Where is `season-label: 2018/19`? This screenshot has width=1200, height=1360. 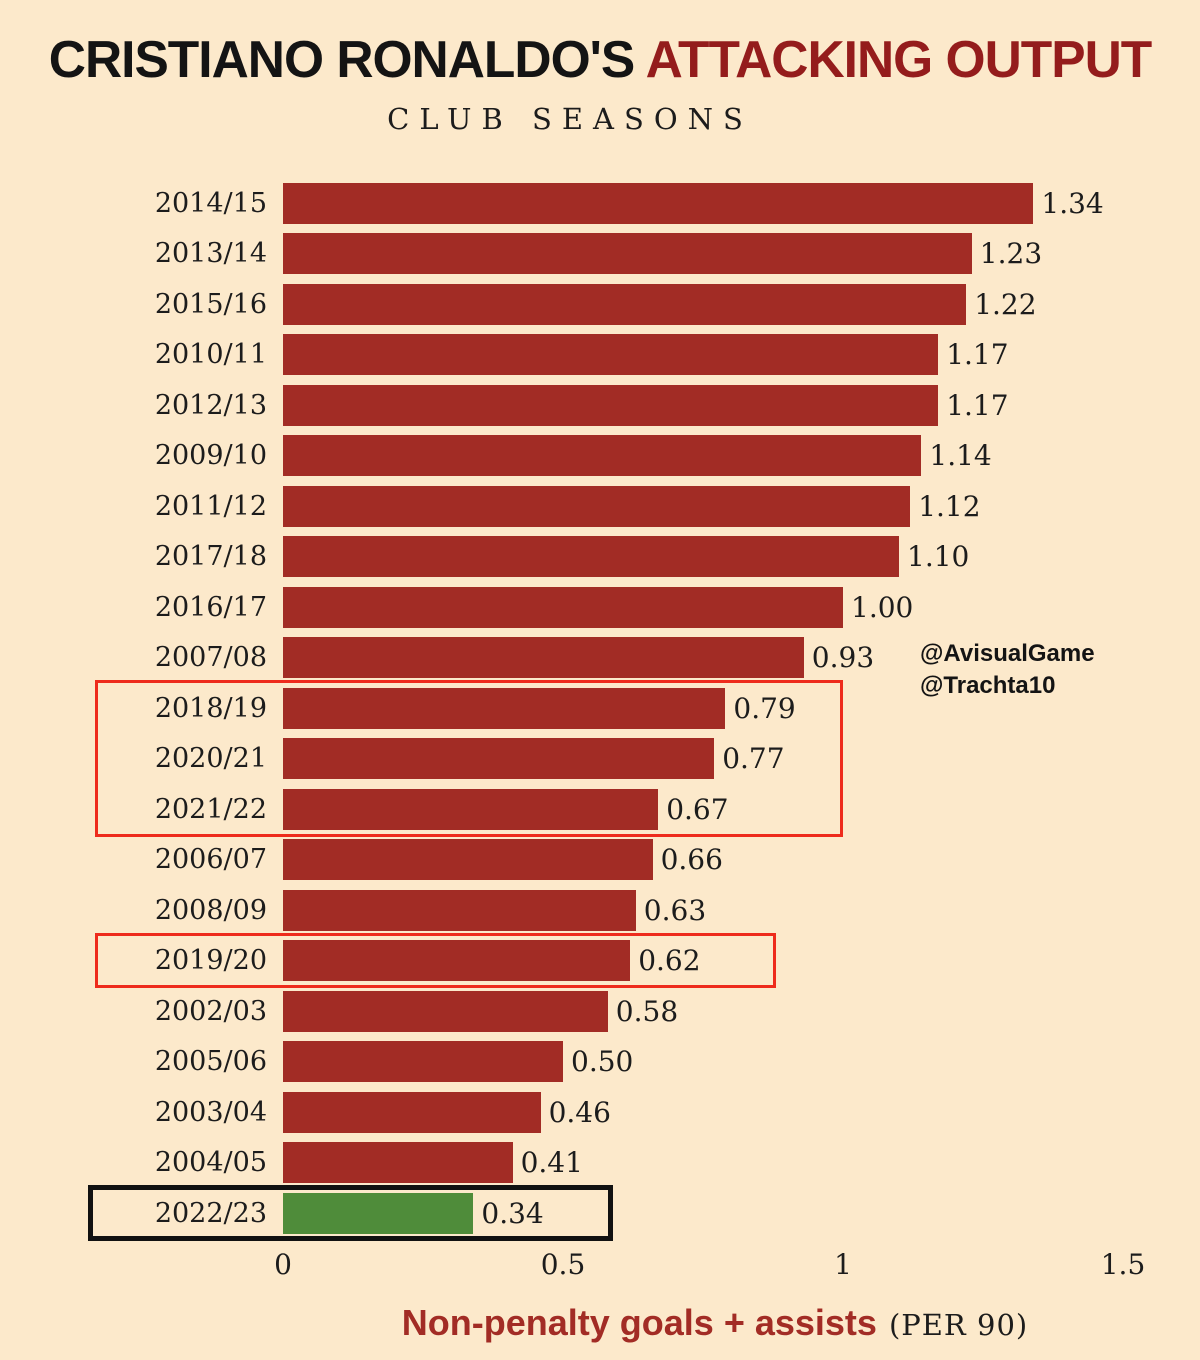 season-label: 2018/19 is located at coordinates (210, 708).